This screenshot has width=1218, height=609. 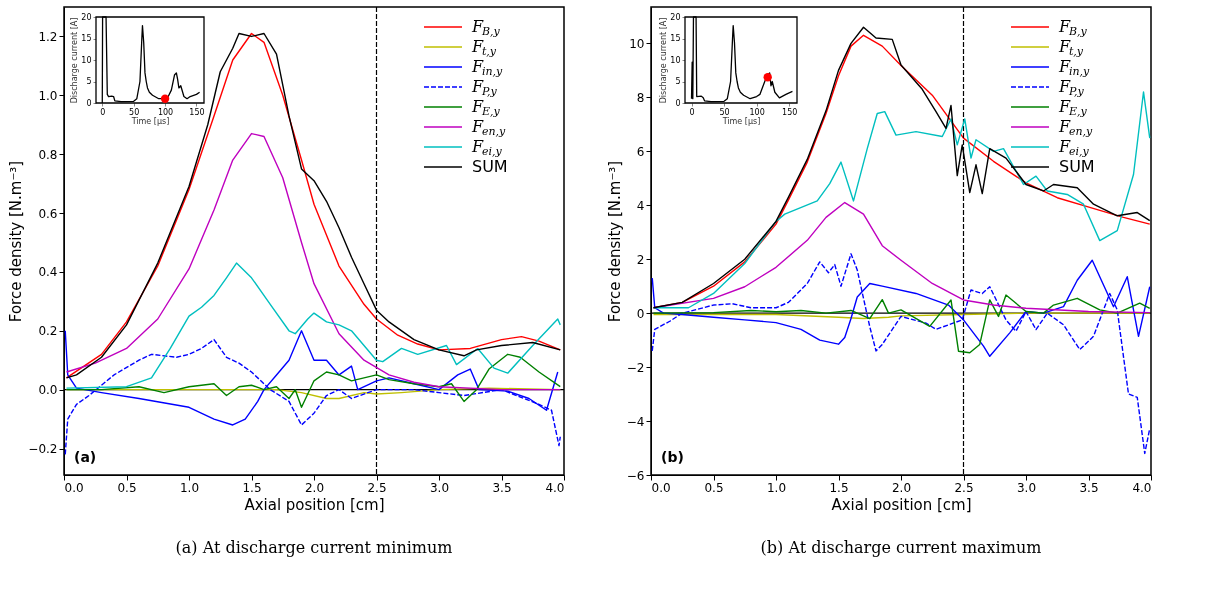 I want to click on y-tick-label: 1.0, so click(x=48, y=95).